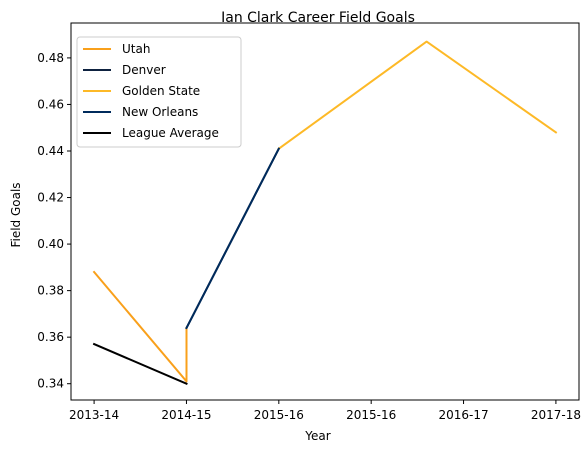 This screenshot has height=453, width=582. I want to click on y-axis: 0.34 0.36 0.38 0.40 0.42 0.44 0.46 0.48, so click(54, 221).